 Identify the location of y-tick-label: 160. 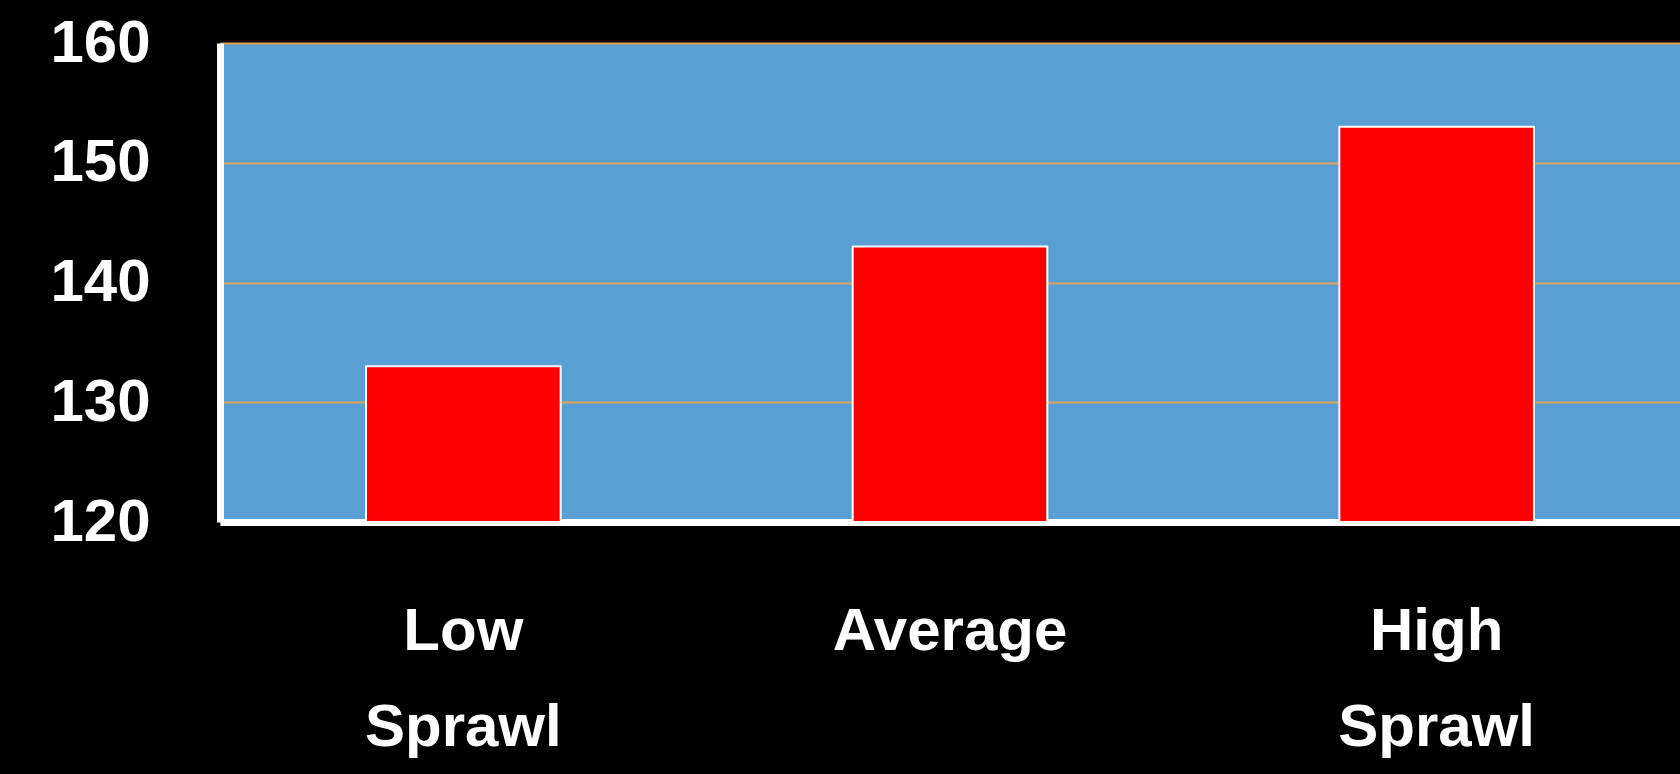
(100, 41).